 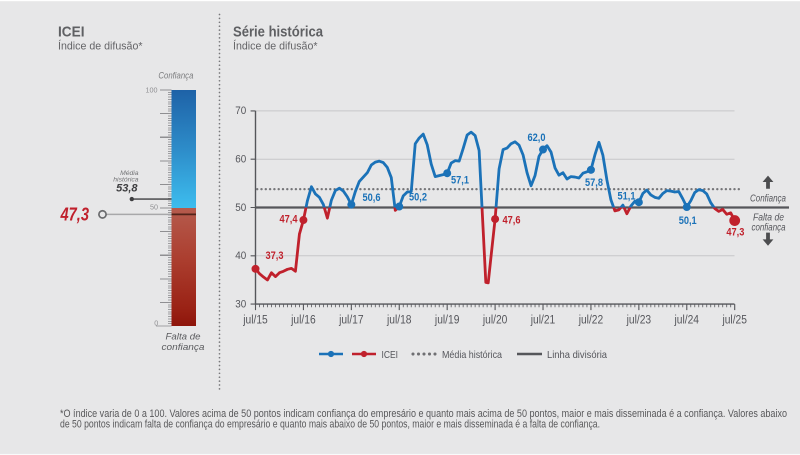 I want to click on svg-text: 57,1, so click(x=460, y=180).